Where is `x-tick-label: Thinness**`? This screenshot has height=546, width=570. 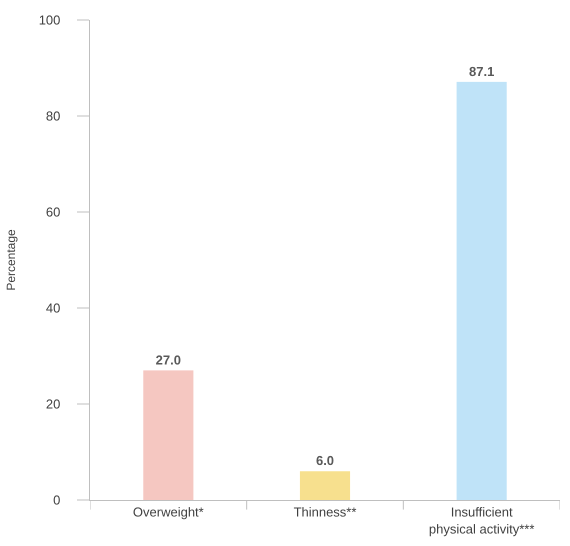 x-tick-label: Thinness** is located at coordinates (325, 512).